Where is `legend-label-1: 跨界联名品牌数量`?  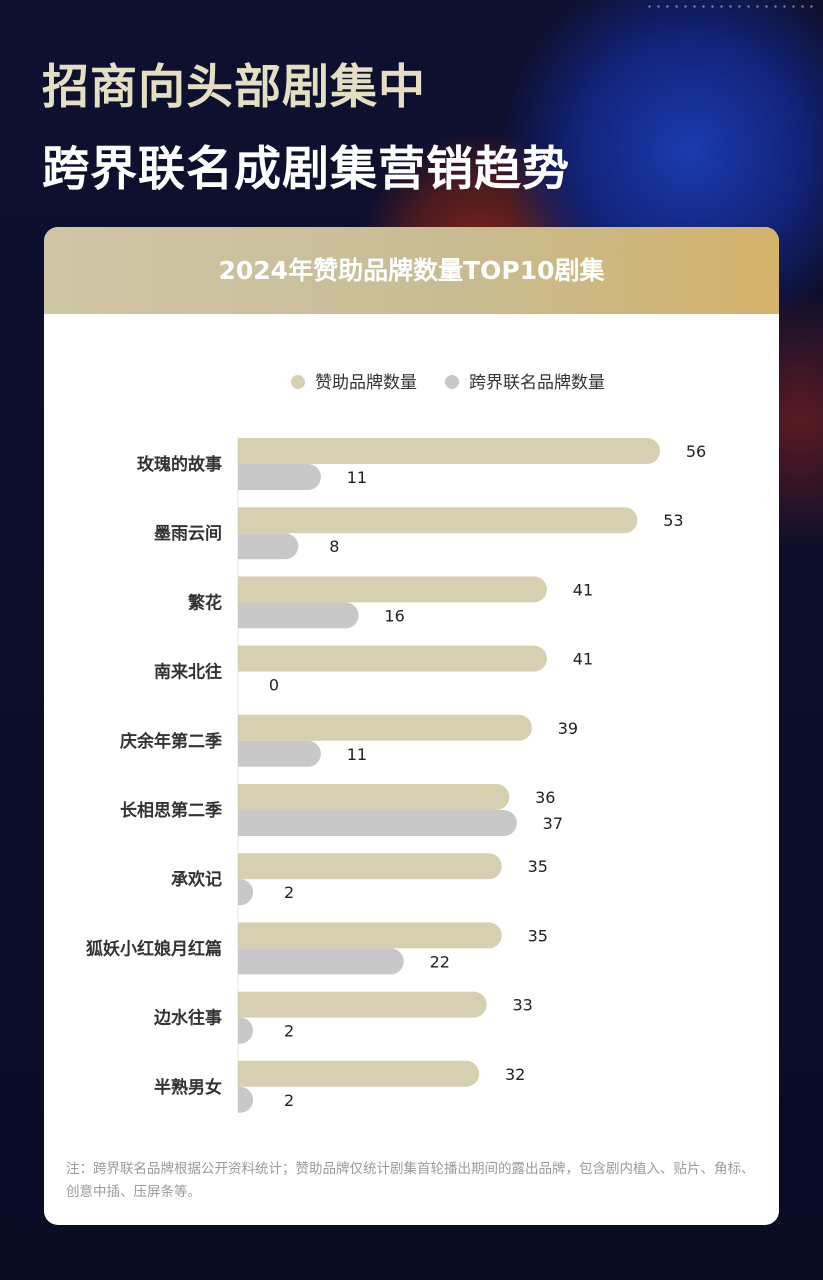
legend-label-1: 跨界联名品牌数量 is located at coordinates (537, 383).